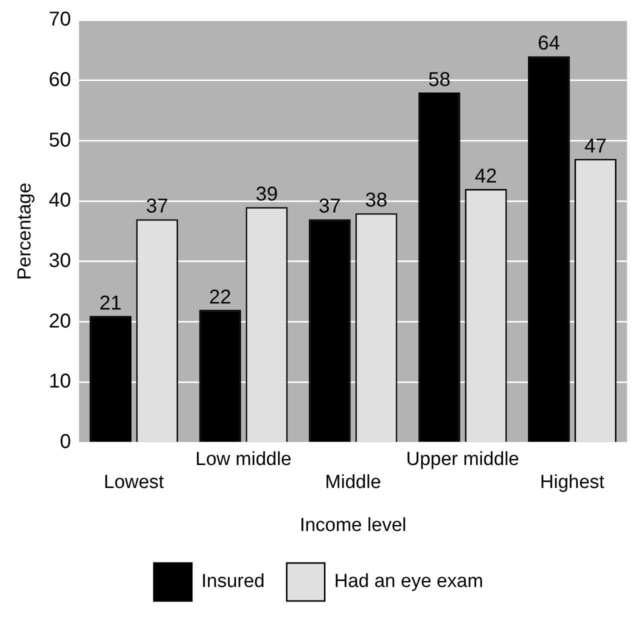 This screenshot has height=621, width=639. What do you see at coordinates (573, 483) in the screenshot?
I see `x-tick-label: Highest` at bounding box center [573, 483].